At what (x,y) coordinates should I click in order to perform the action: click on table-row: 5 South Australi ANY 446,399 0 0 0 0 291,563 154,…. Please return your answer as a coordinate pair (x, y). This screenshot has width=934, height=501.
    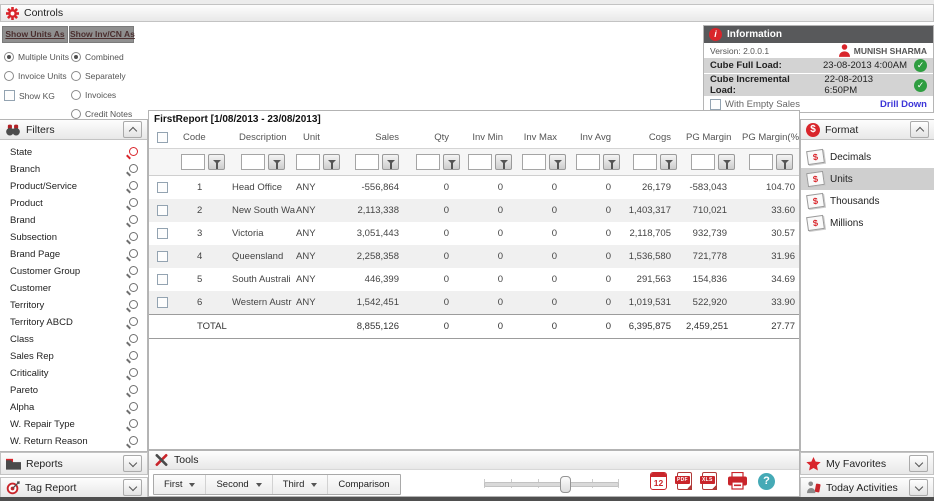
    Looking at the image, I should click on (474, 279).